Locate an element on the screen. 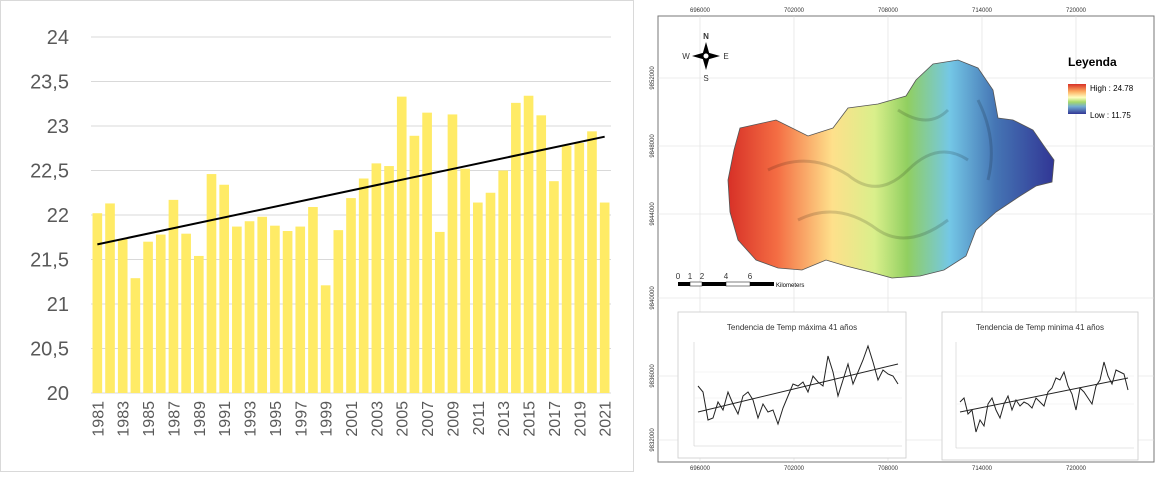 This screenshot has width=1163, height=479. scale-tick-0: 0 is located at coordinates (678, 276).